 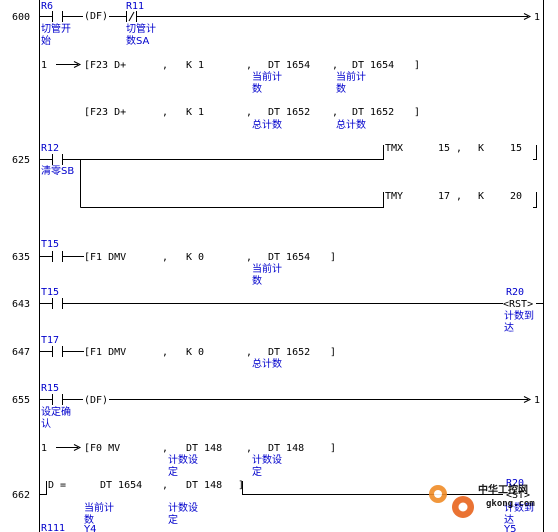 What do you see at coordinates (50, 148) in the screenshot?
I see `contact-address: R12` at bounding box center [50, 148].